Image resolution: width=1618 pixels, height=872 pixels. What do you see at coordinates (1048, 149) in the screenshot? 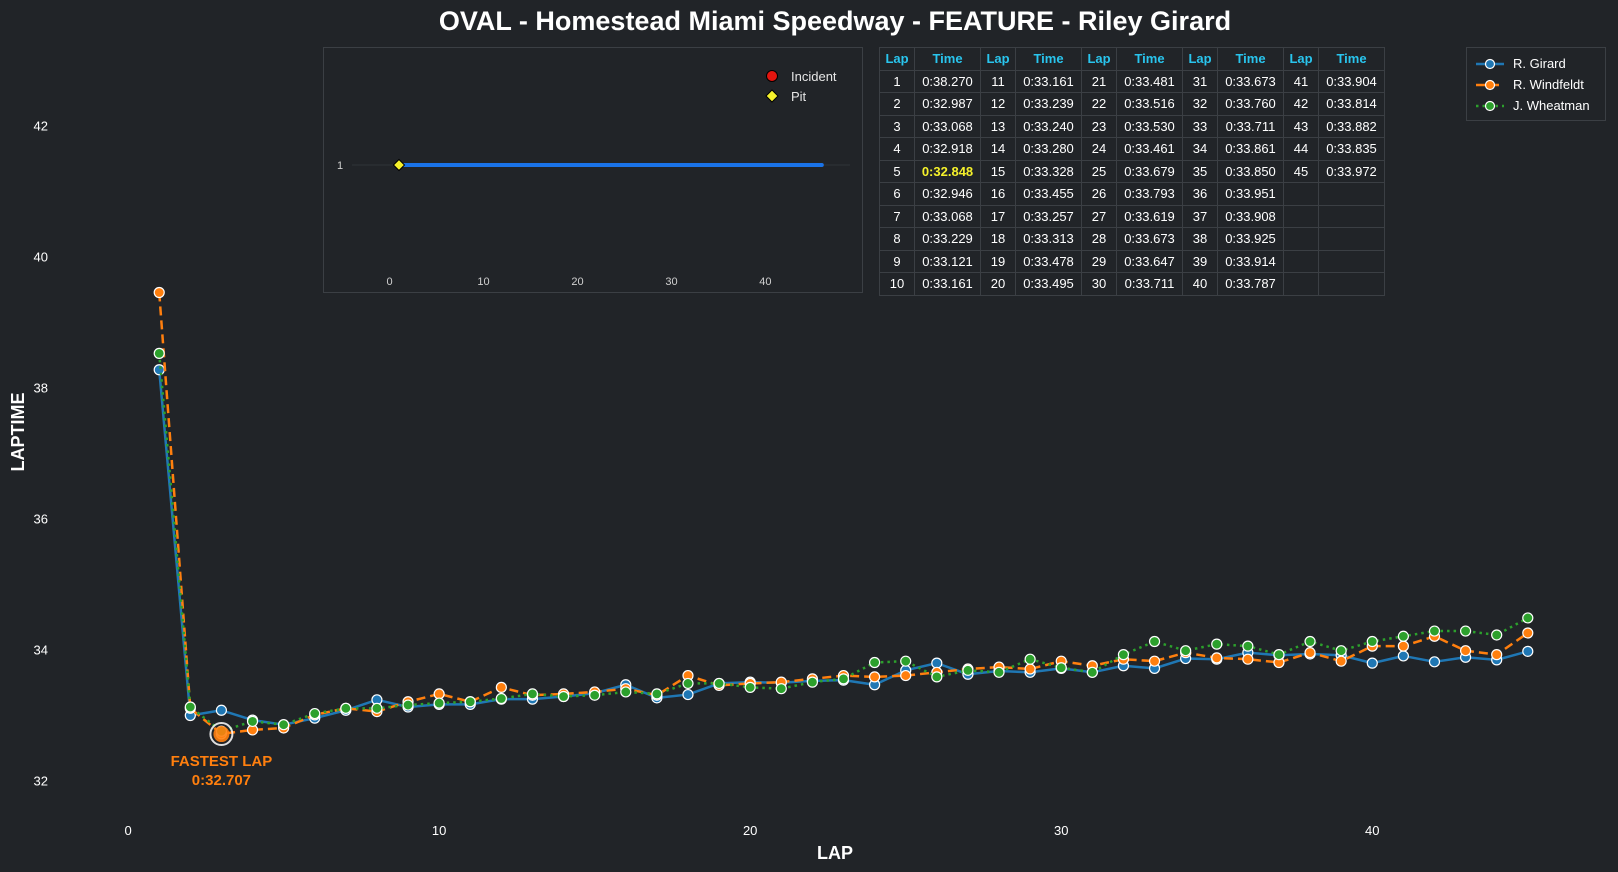
I see `lap-time-cell: 0:33.280` at bounding box center [1048, 149].